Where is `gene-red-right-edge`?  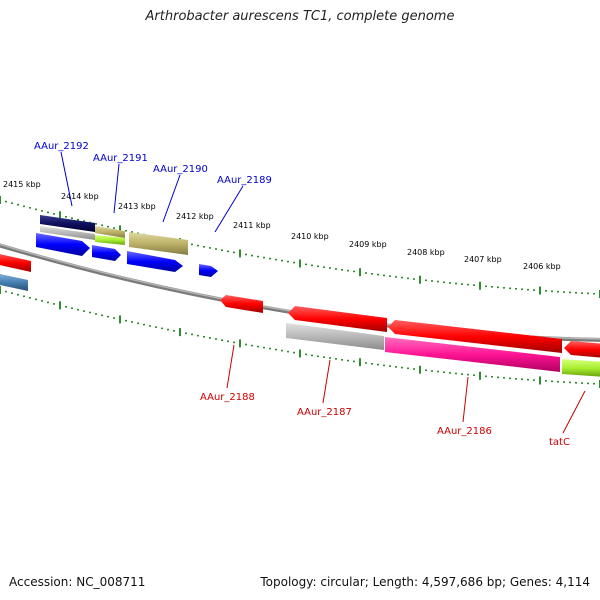
gene-red-right-edge is located at coordinates (582, 349).